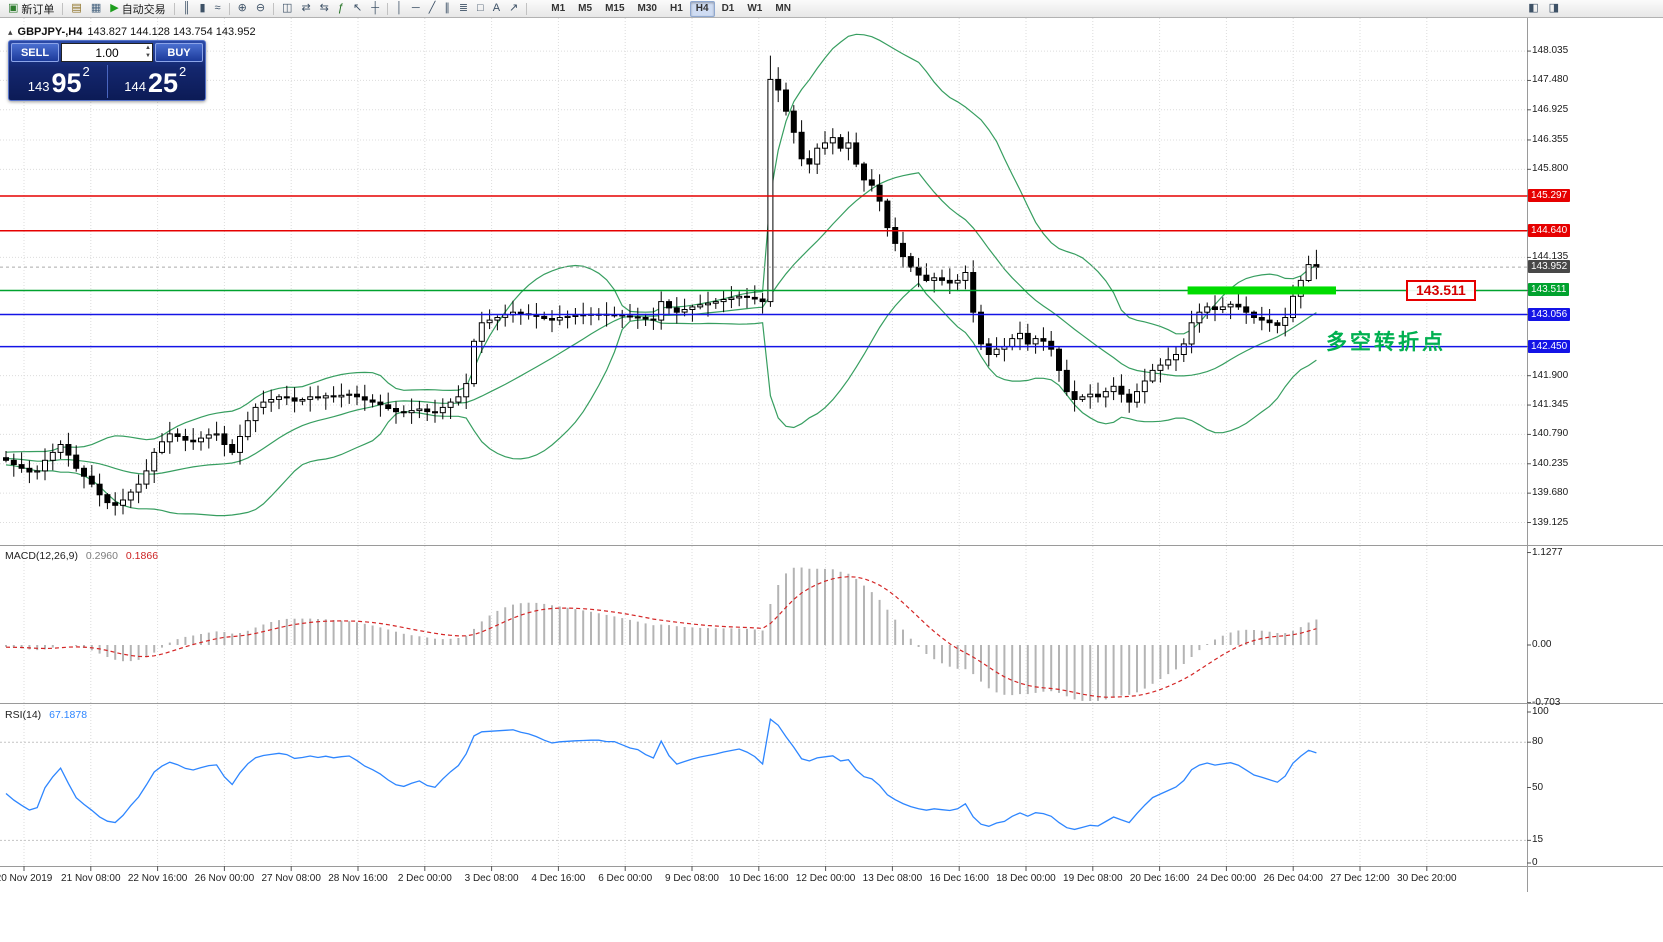 Image resolution: width=1663 pixels, height=942 pixels. Describe the element at coordinates (148, 55) in the screenshot. I see `spinner-down-icon: ▼` at that location.